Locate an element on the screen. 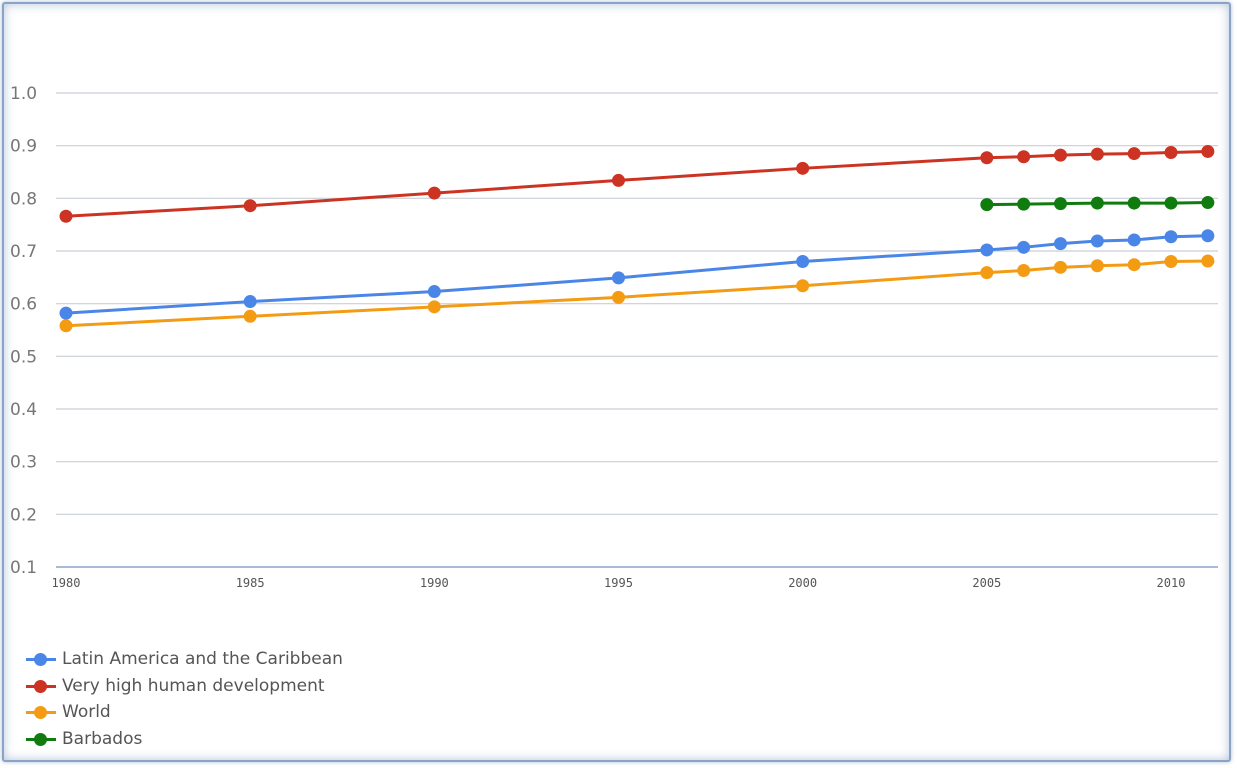  y-tick-label: 0.5 is located at coordinates (23, 357).